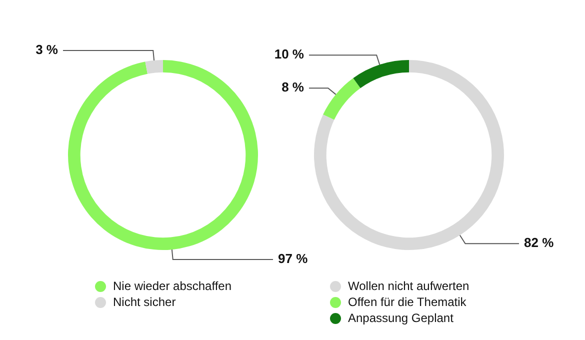 This screenshot has width=585, height=340. Describe the element at coordinates (407, 302) in the screenshot. I see `legend-label: Offen für die Thematik` at that location.